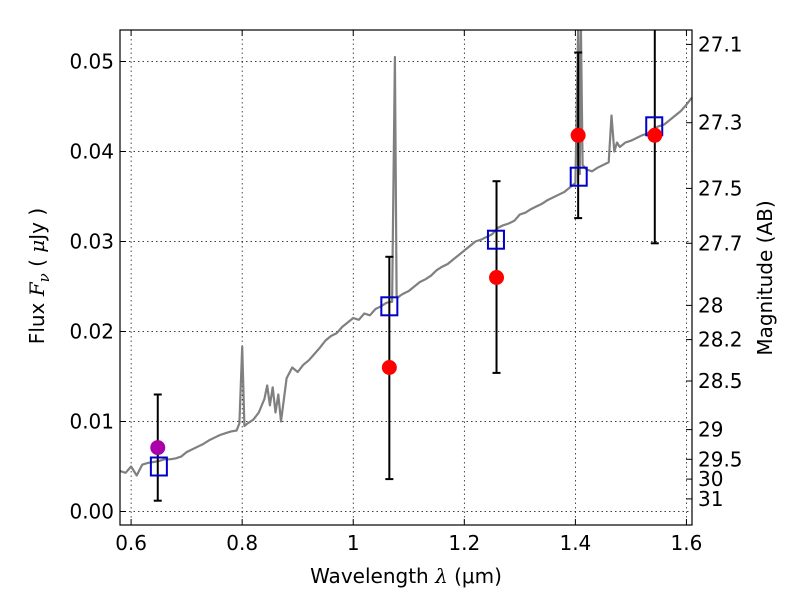 Image resolution: width=800 pixels, height=600 pixels. I want to click on right-axis-label: Magnitude (AB), so click(765, 277).